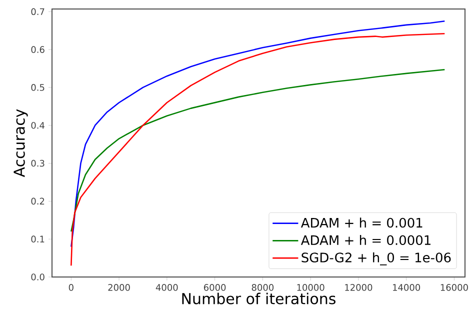  What do you see at coordinates (37, 12) in the screenshot?
I see `y-tick-label: 0.7` at bounding box center [37, 12].